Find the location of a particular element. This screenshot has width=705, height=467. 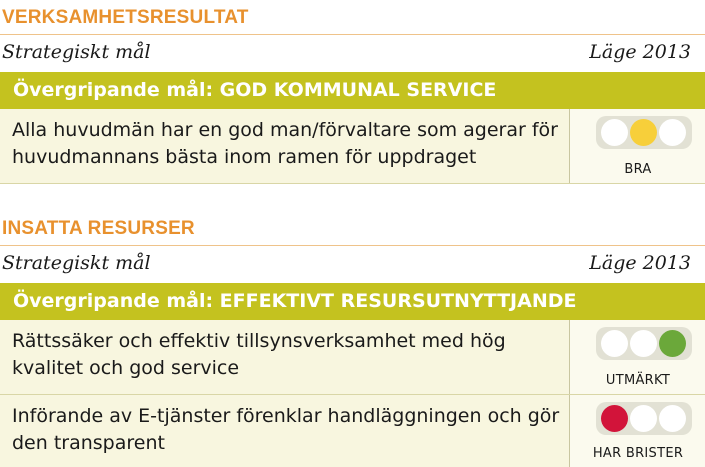

goal-band-label: Övergripande mål: GOD KOMMUNAL SERVICE is located at coordinates (255, 90).